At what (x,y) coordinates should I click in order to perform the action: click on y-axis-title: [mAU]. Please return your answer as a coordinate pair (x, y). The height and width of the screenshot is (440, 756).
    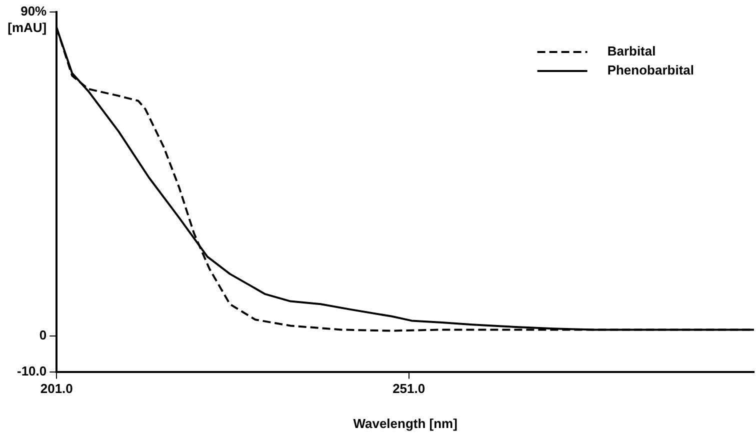
    Looking at the image, I should click on (27, 28).